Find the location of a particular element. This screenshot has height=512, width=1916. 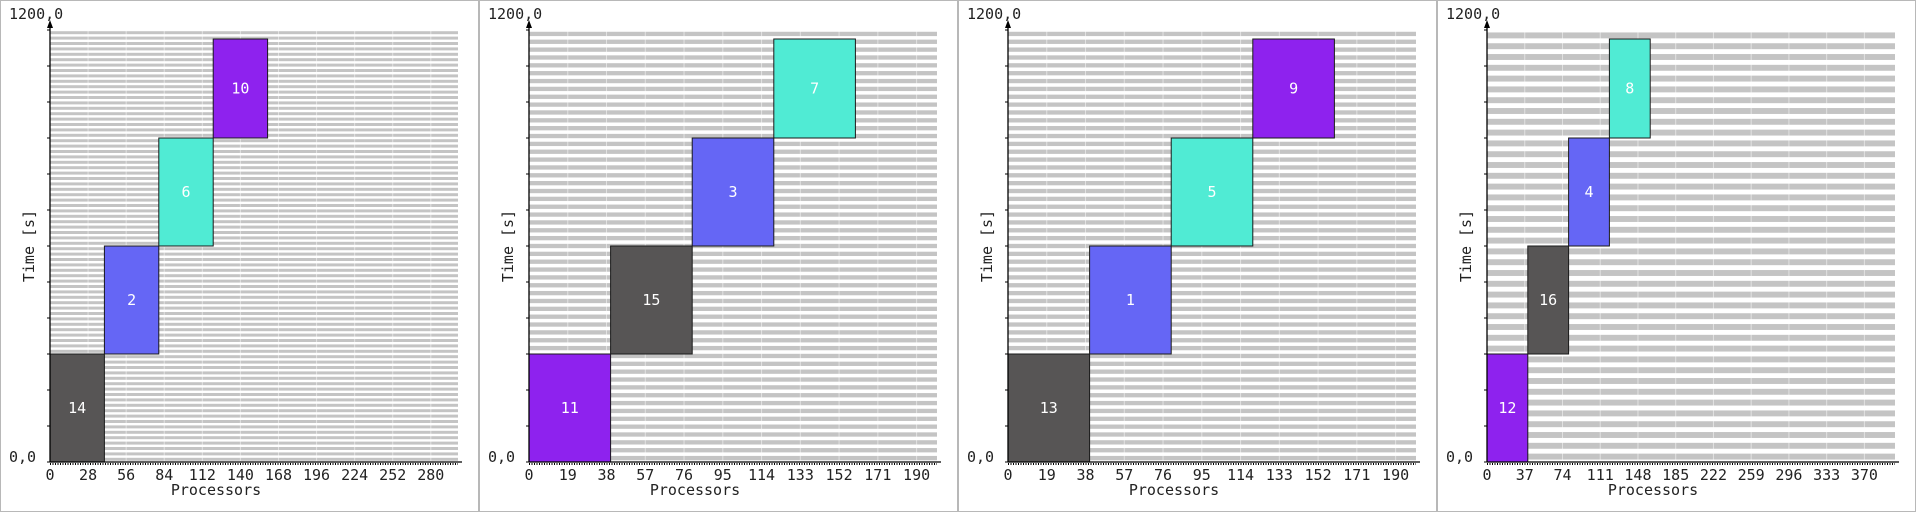

x-tick-label: 84 is located at coordinates (164, 475).